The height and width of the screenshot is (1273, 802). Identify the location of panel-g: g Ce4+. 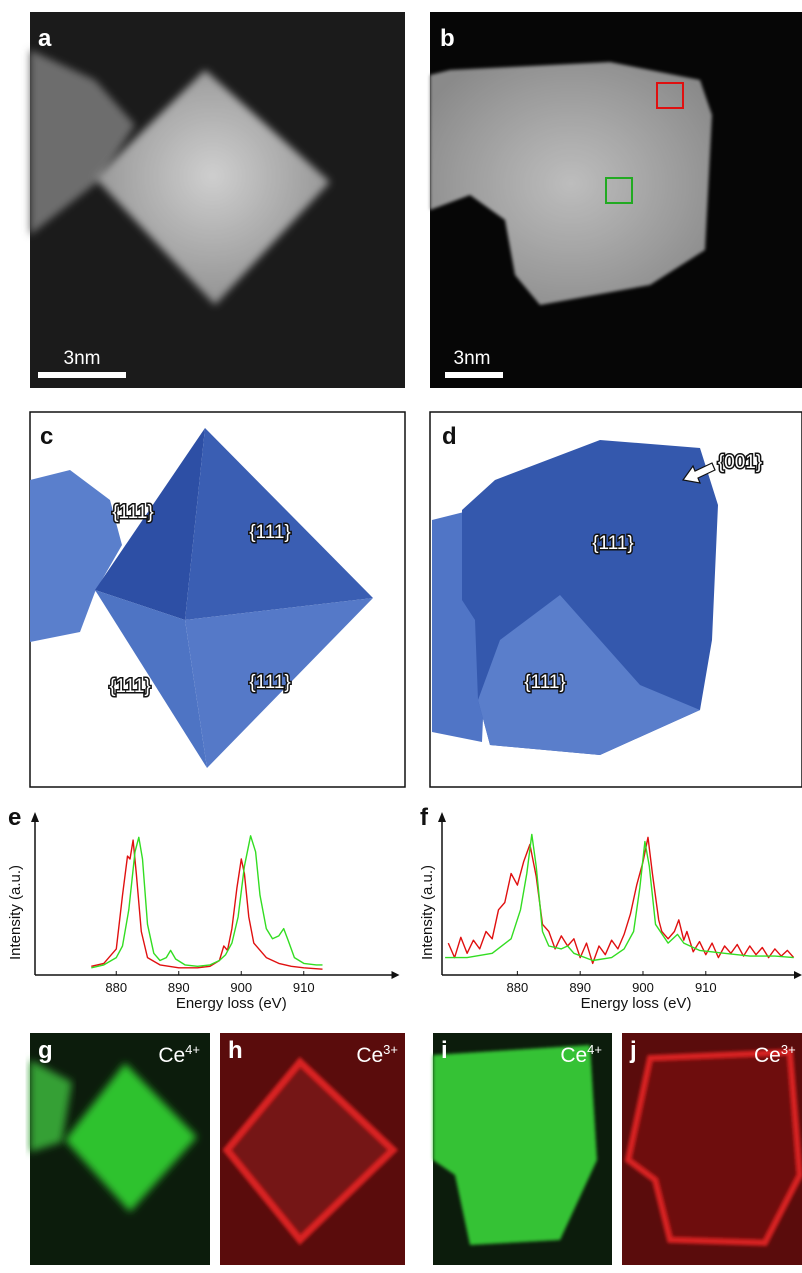
(120, 1149).